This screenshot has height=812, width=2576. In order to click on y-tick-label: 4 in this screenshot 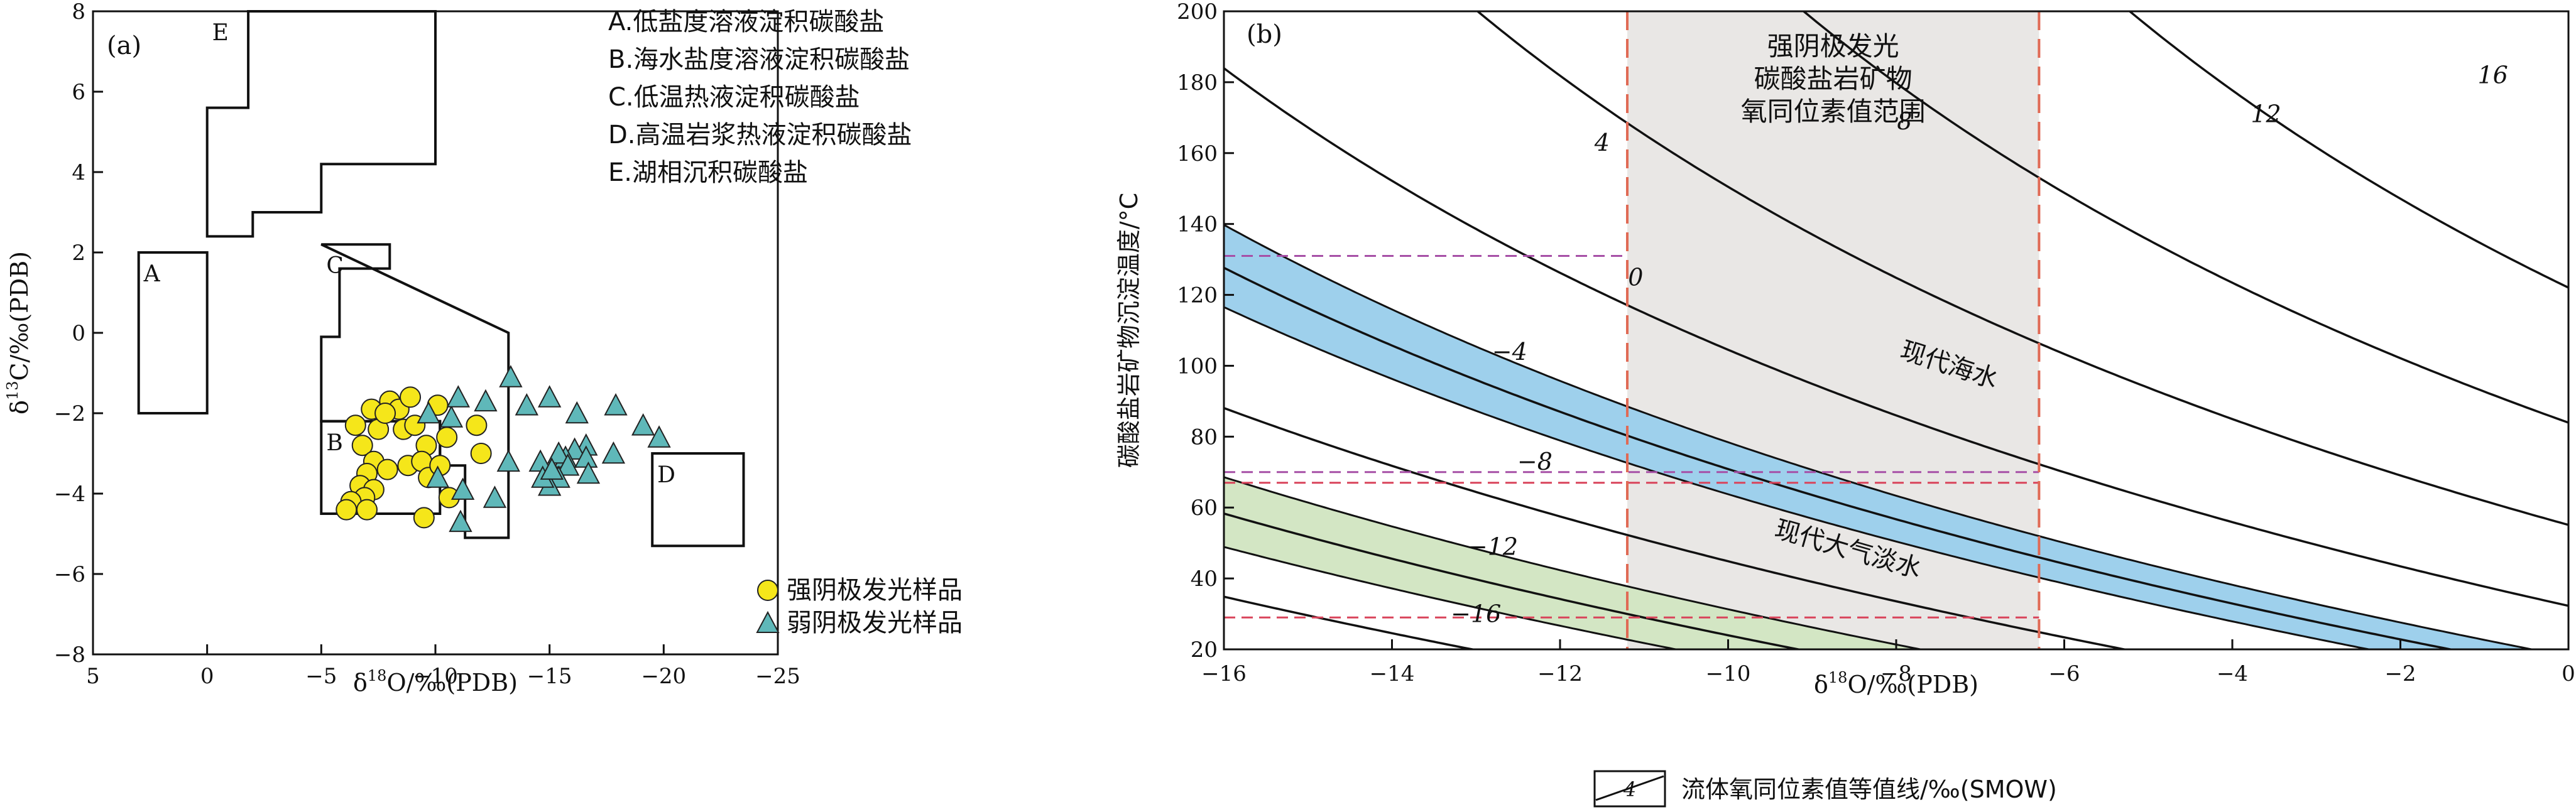, I will do `click(78, 172)`.